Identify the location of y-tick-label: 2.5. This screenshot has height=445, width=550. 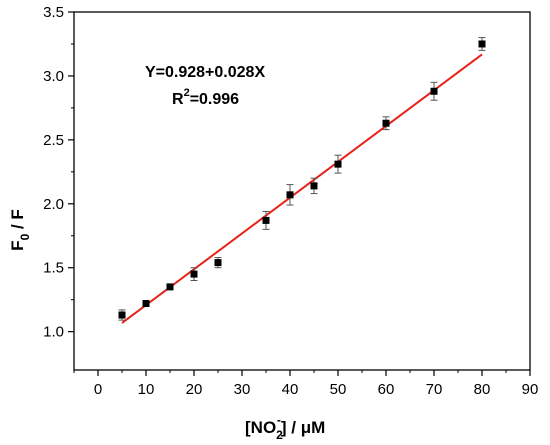
(53, 140).